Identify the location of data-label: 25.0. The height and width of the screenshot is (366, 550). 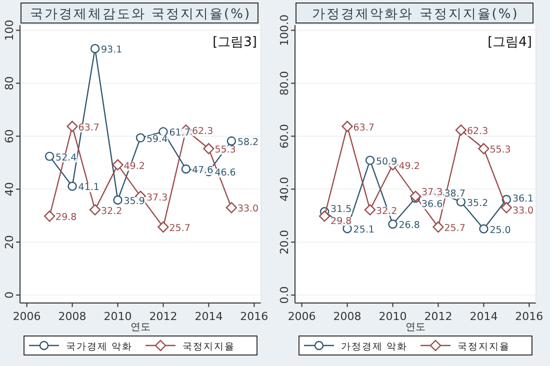
(500, 230).